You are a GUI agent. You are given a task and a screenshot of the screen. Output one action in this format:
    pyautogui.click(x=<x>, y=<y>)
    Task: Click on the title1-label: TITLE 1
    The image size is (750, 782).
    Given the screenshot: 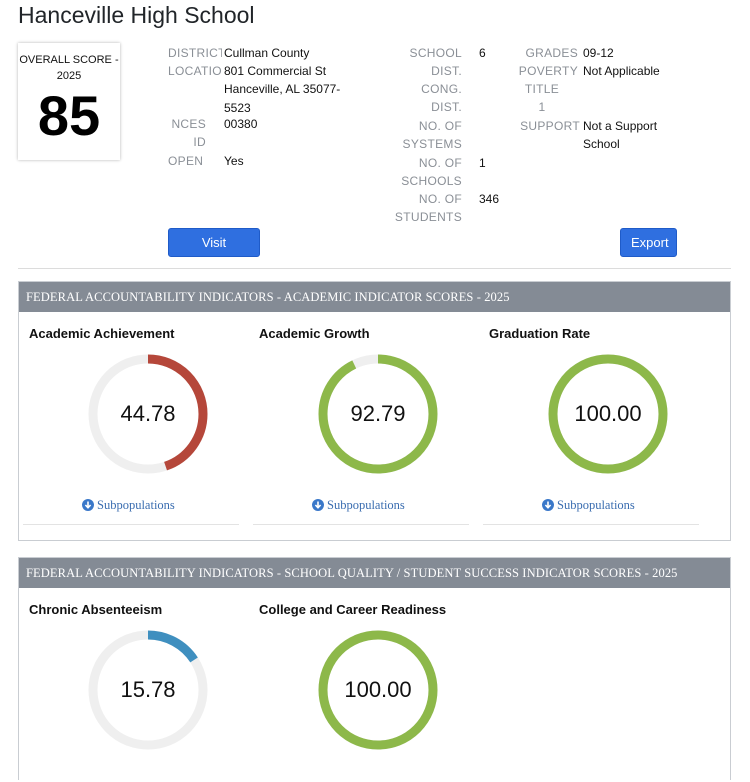 What is the action you would take?
    pyautogui.click(x=542, y=98)
    